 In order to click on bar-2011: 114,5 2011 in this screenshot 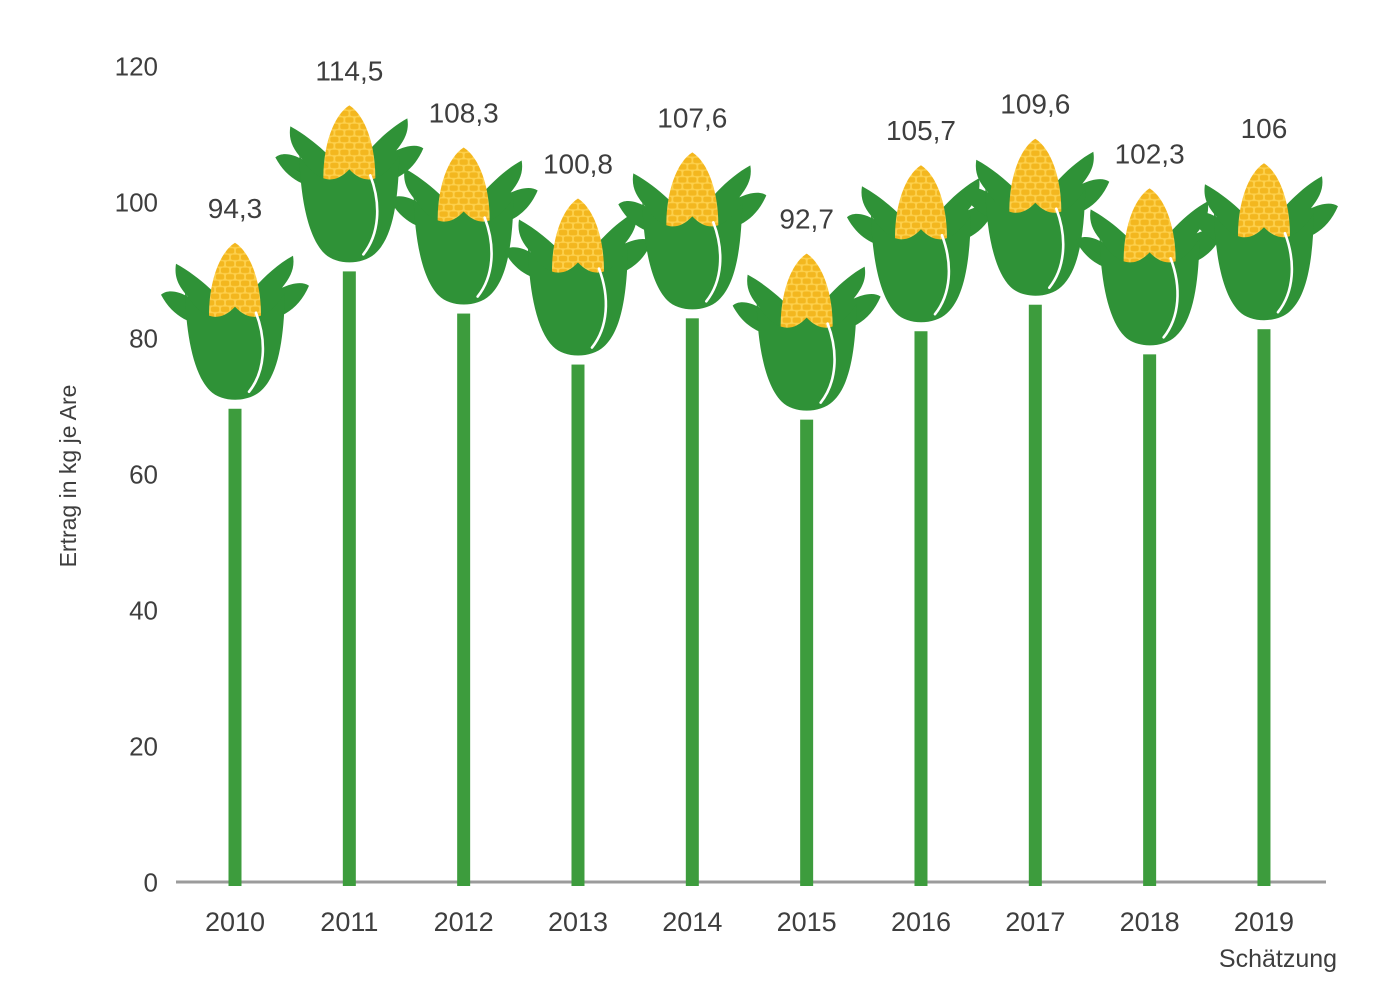, I will do `click(349, 496)`.